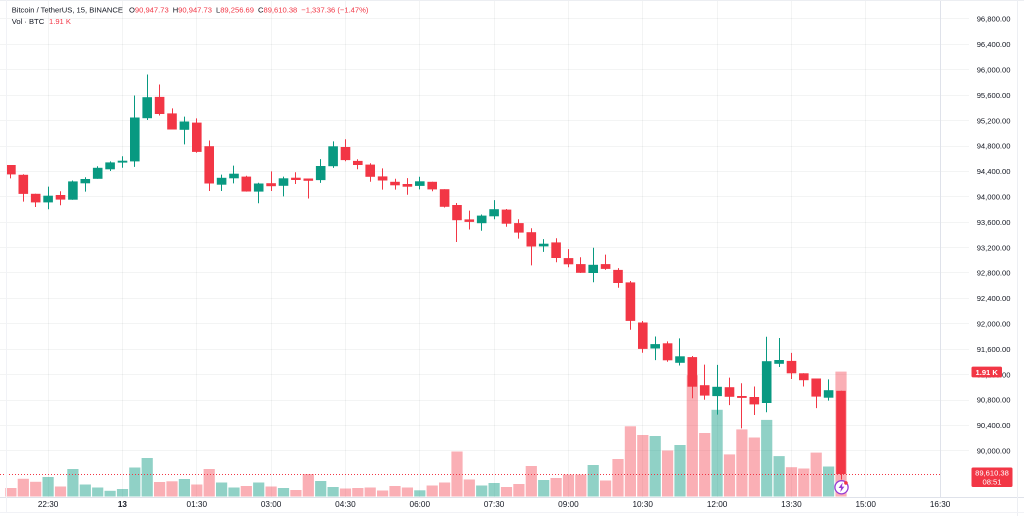 Image resolution: width=1024 pixels, height=516 pixels. I want to click on svg-text: 16:30, so click(940, 504).